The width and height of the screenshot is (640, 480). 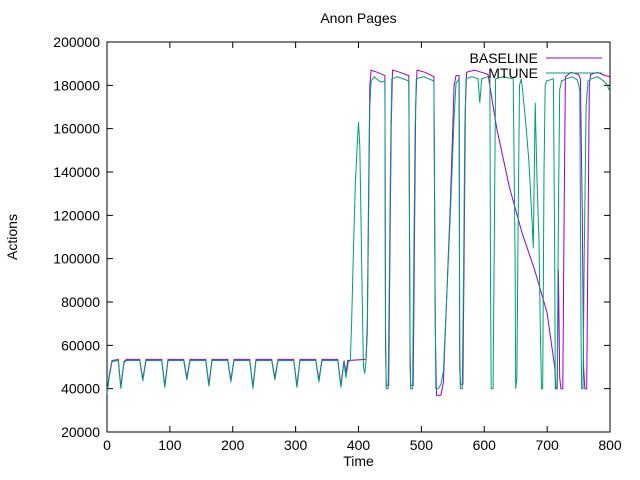 What do you see at coordinates (76, 42) in the screenshot?
I see `y-tick-label: 200000` at bounding box center [76, 42].